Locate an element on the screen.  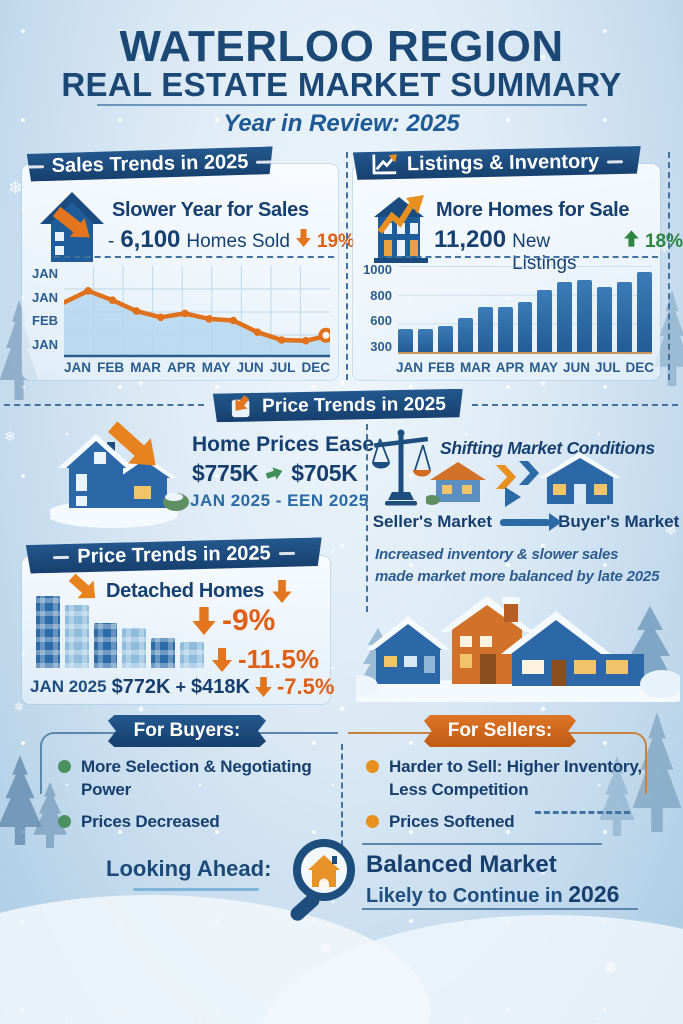
detached-joiner: + is located at coordinates (181, 686).